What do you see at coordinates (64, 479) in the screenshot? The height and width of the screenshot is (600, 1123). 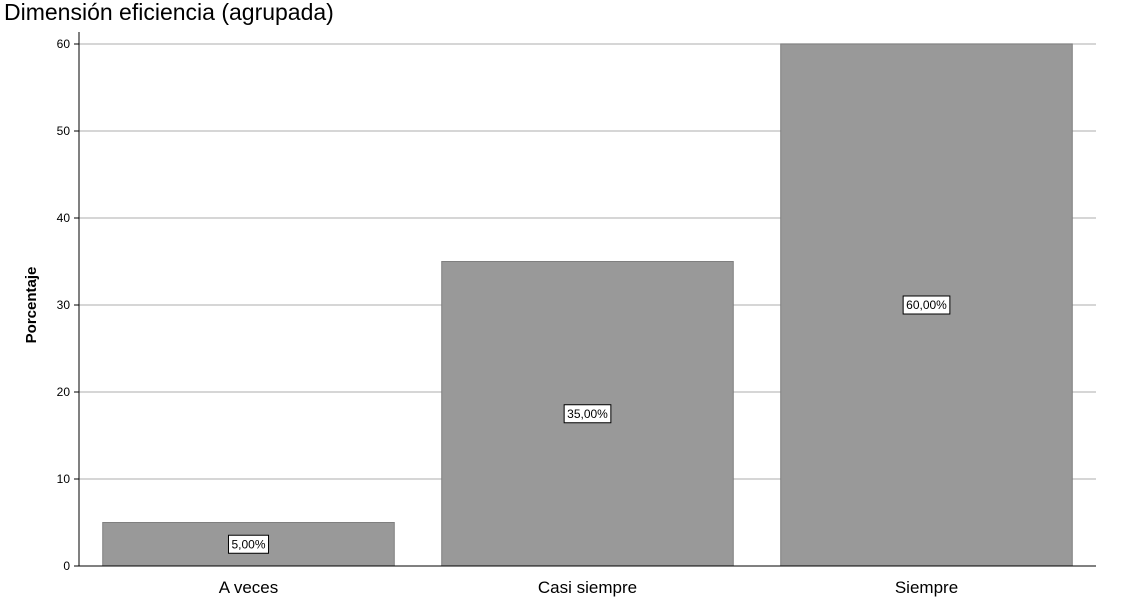 I see `y-tick-label: 10` at bounding box center [64, 479].